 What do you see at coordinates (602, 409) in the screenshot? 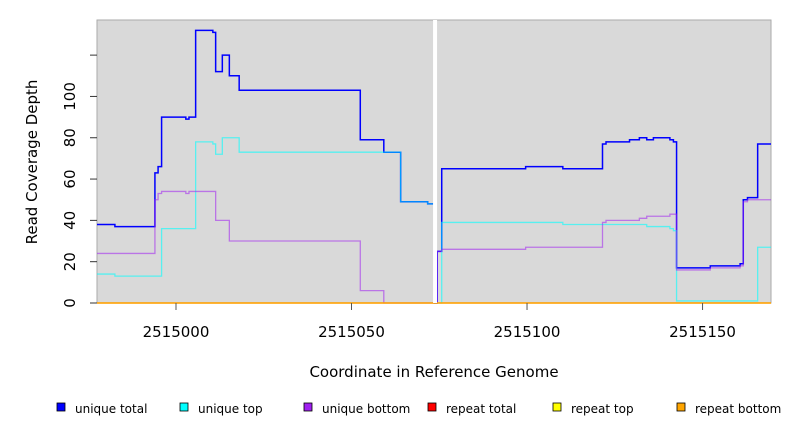
I see `legend-label: repeat top` at bounding box center [602, 409].